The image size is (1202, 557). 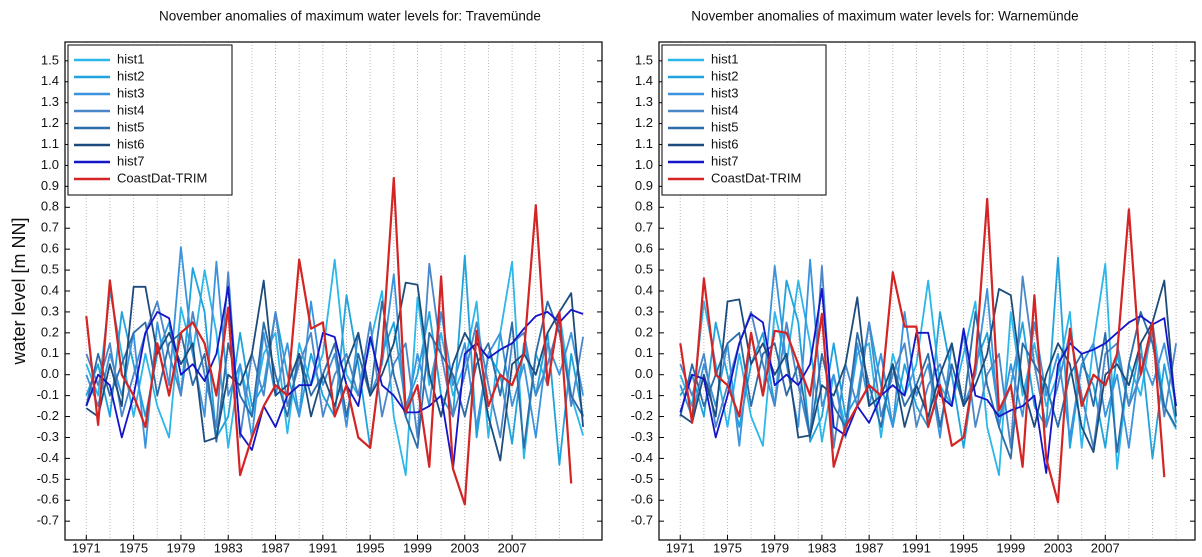 What do you see at coordinates (642, 457) in the screenshot?
I see `y-tick-label: -0.4` at bounding box center [642, 457].